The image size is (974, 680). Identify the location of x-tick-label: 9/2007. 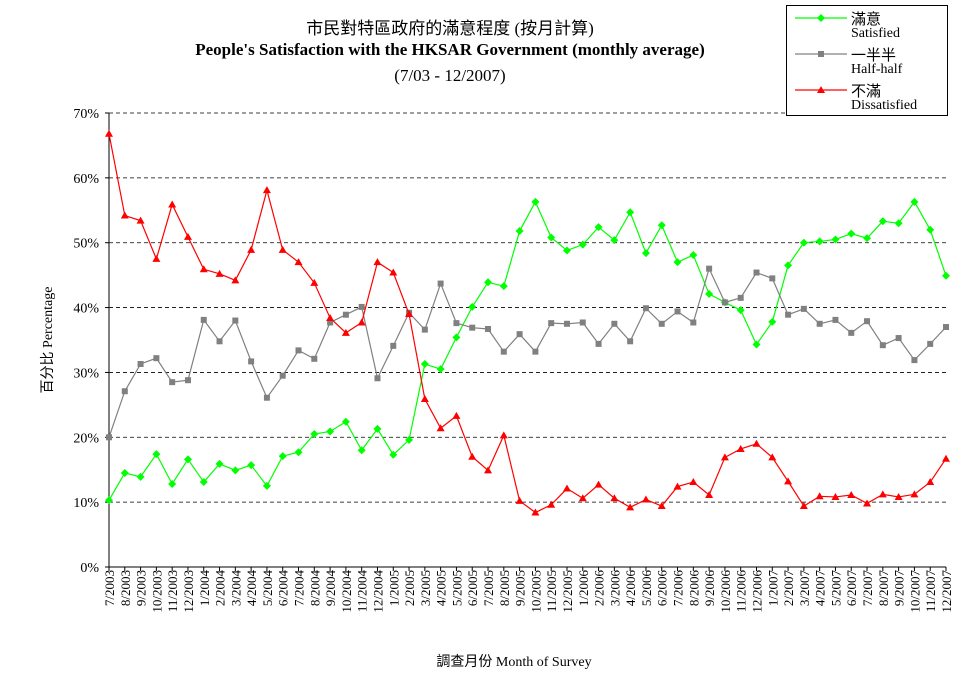
(899, 588).